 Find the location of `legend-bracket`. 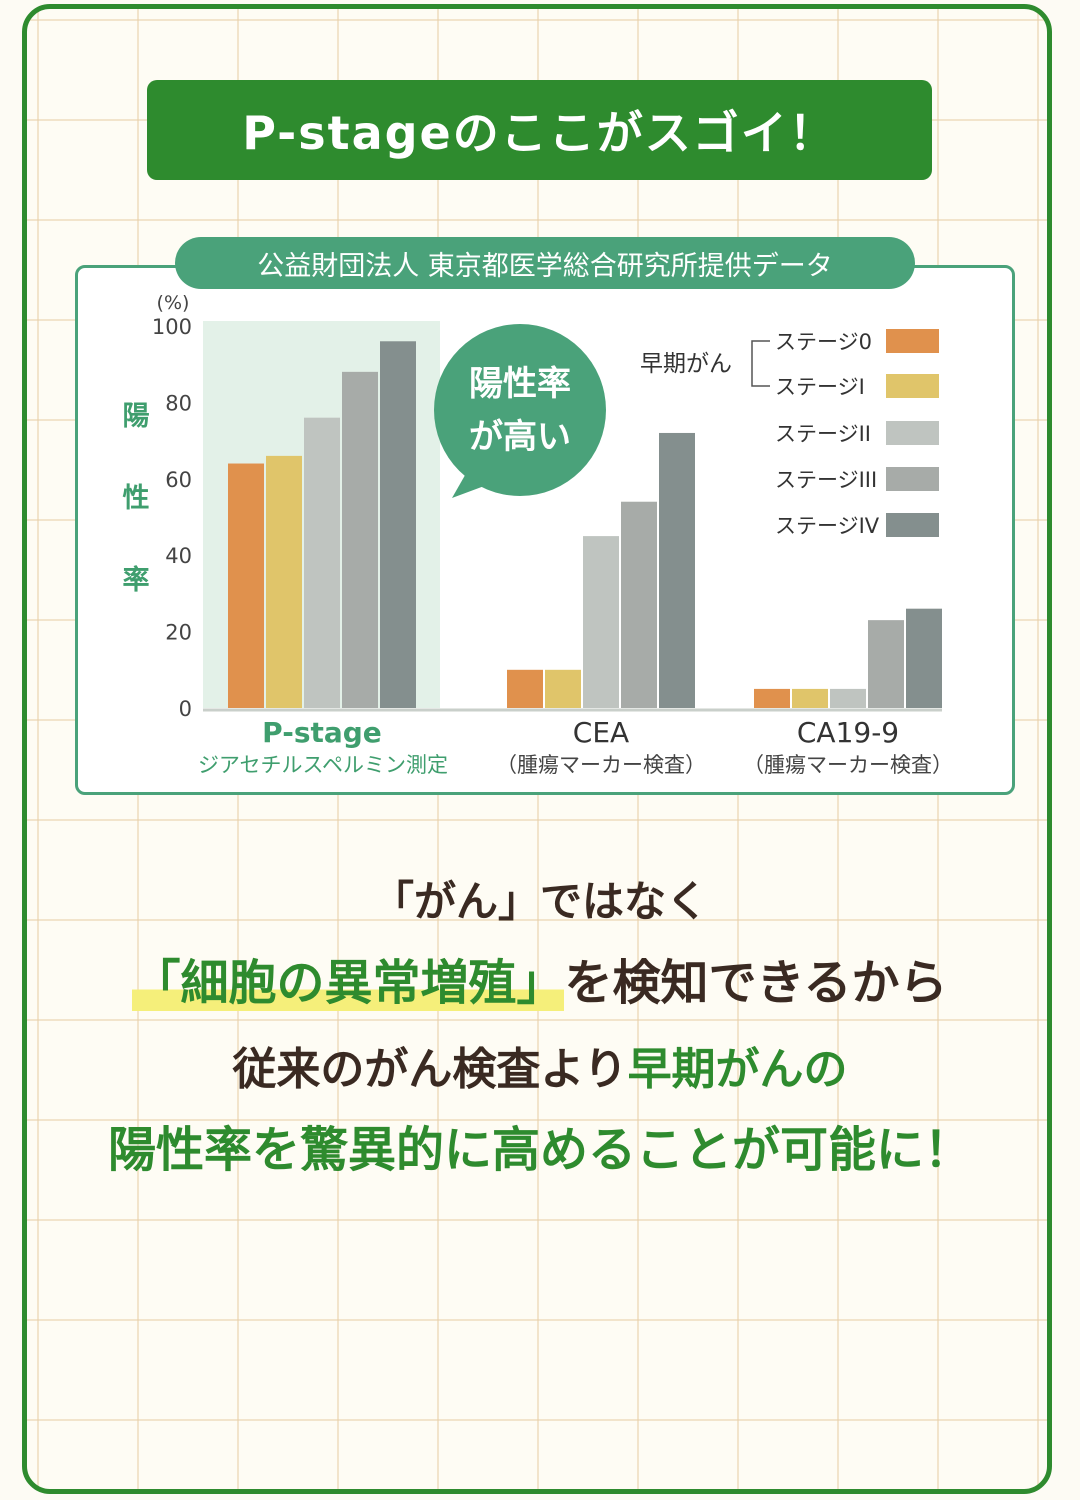

legend-bracket is located at coordinates (760, 363).